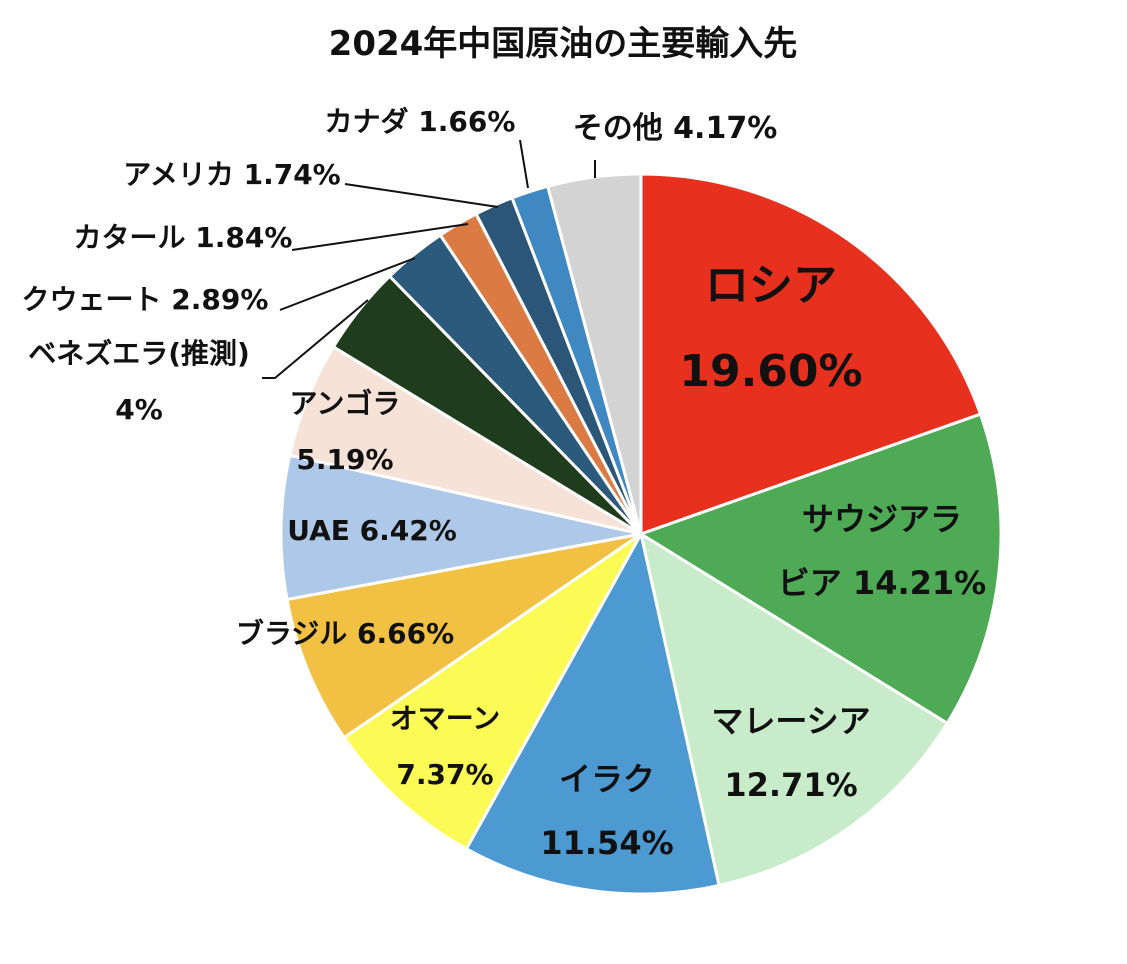 The image size is (1127, 964). I want to click on slice-data-label: 7.37%, so click(444, 774).